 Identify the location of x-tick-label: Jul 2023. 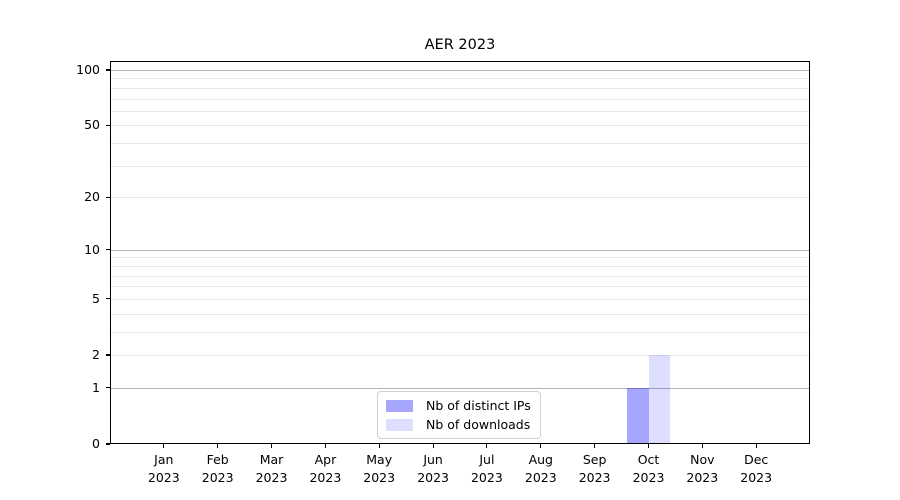
(487, 468).